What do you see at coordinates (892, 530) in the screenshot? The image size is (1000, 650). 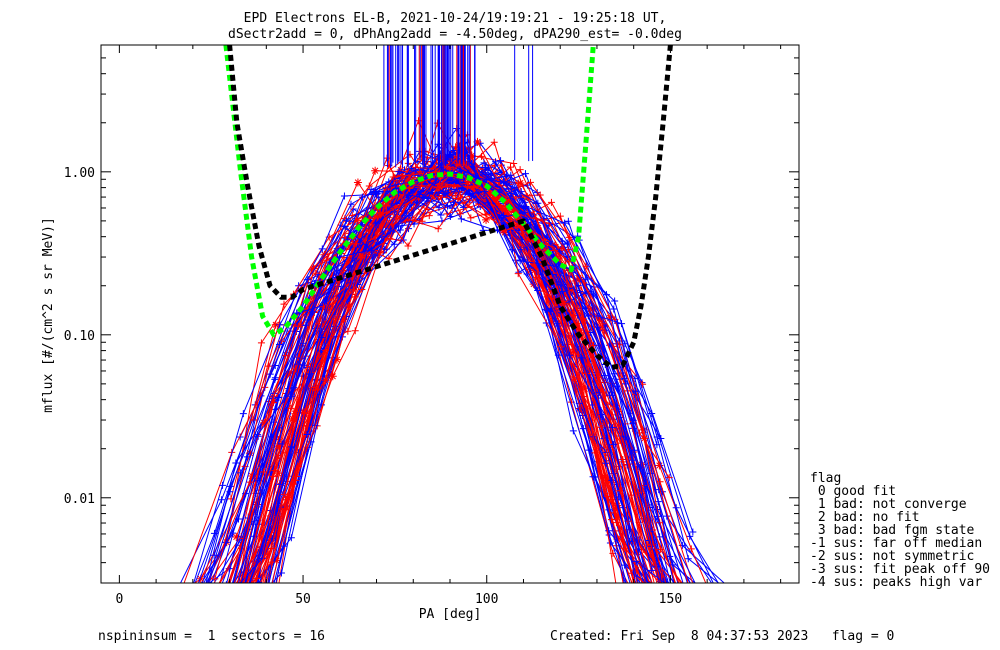 I see `legend-entry: 3 bad: bad fgm state` at bounding box center [892, 530].